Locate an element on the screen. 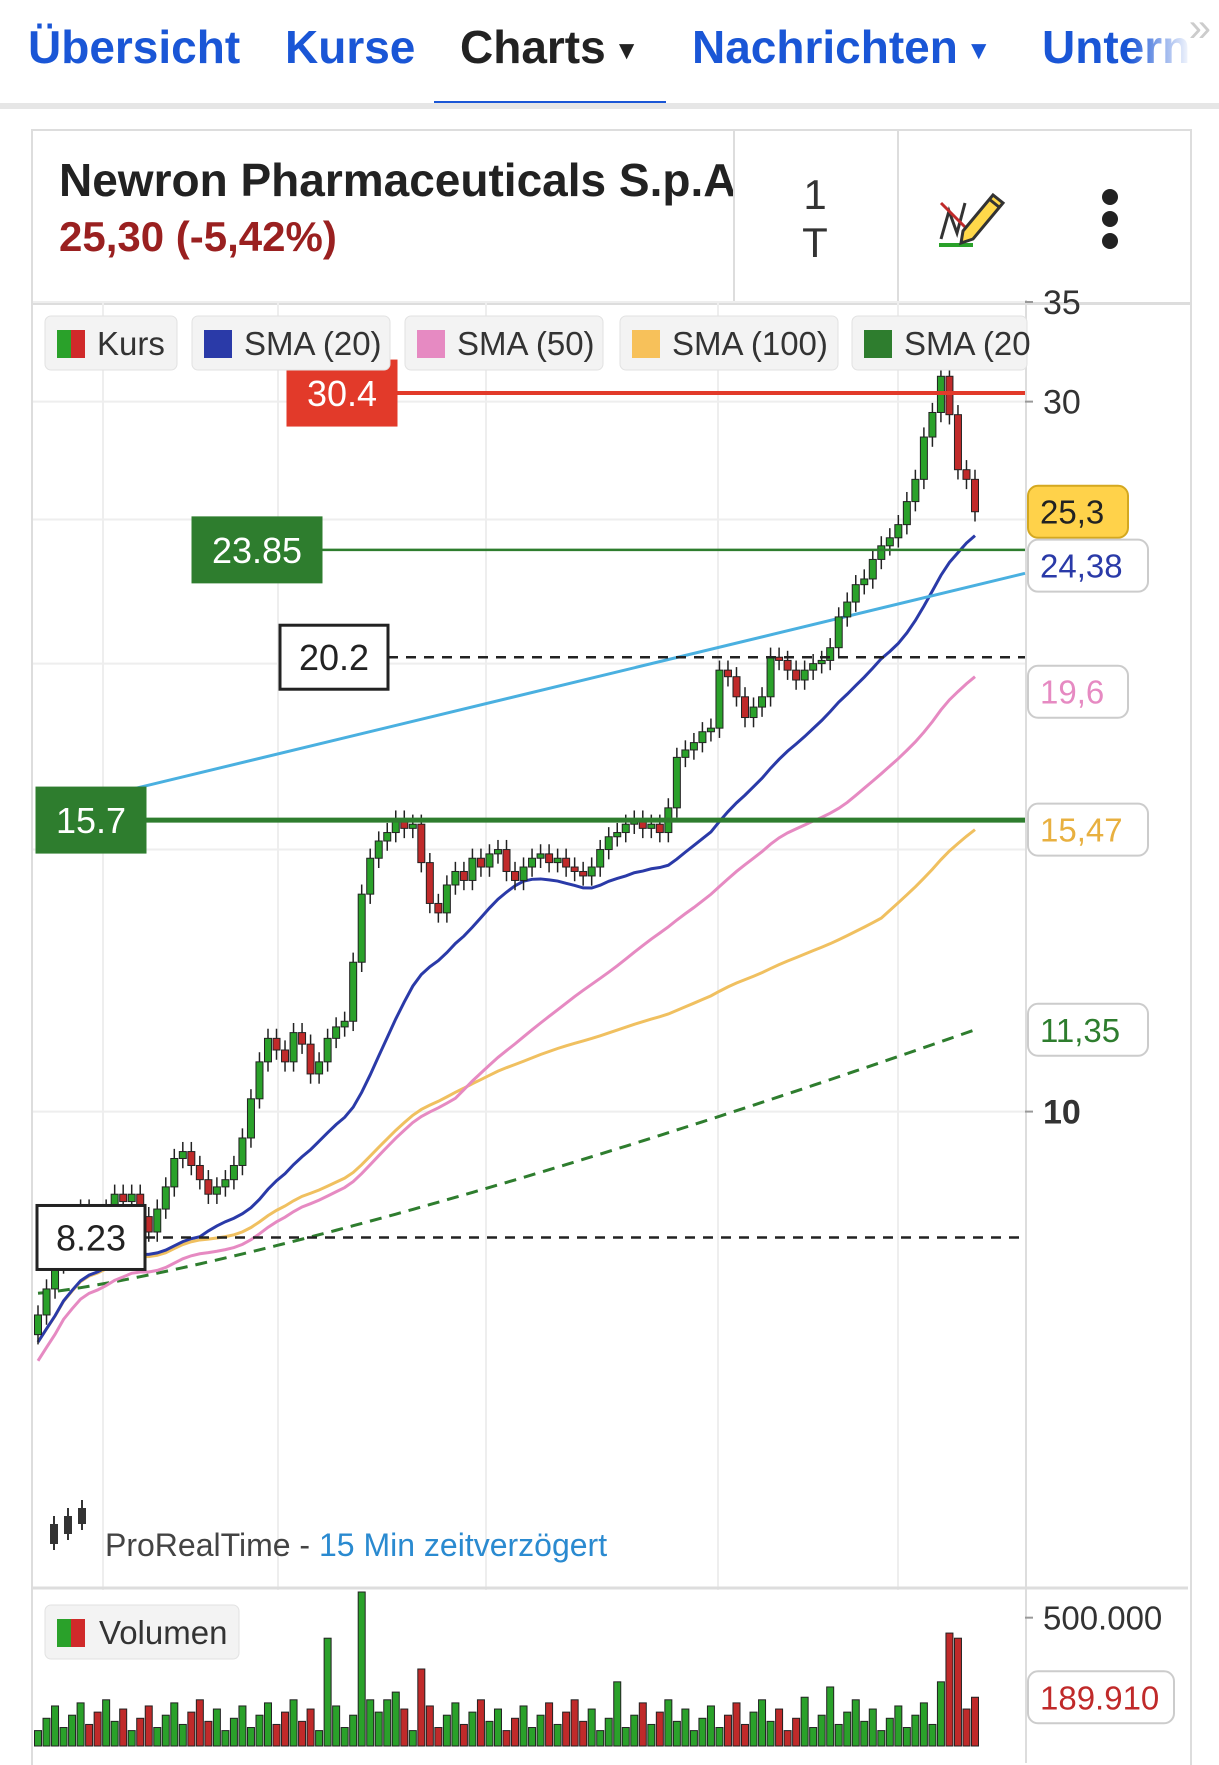 This screenshot has height=1765, width=1219. y-tick-label: 35 is located at coordinates (1062, 303).